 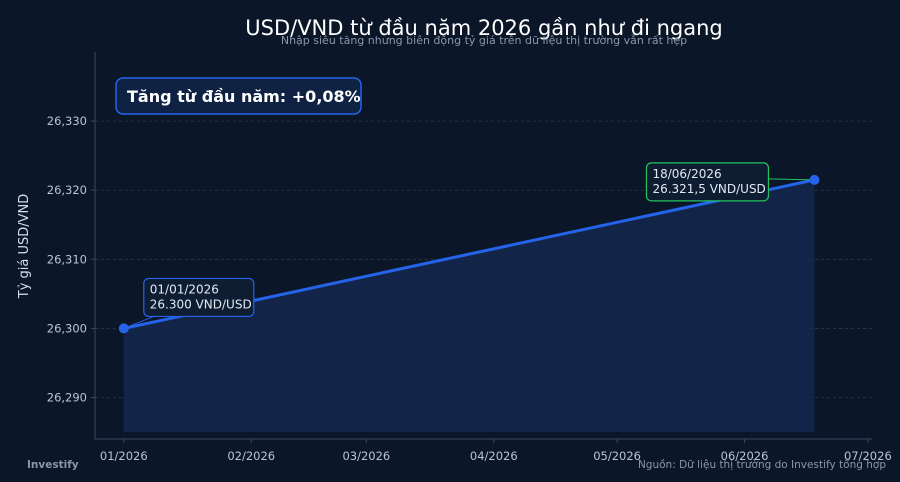 I want to click on x-tick-label: 01/2026, so click(x=124, y=456).